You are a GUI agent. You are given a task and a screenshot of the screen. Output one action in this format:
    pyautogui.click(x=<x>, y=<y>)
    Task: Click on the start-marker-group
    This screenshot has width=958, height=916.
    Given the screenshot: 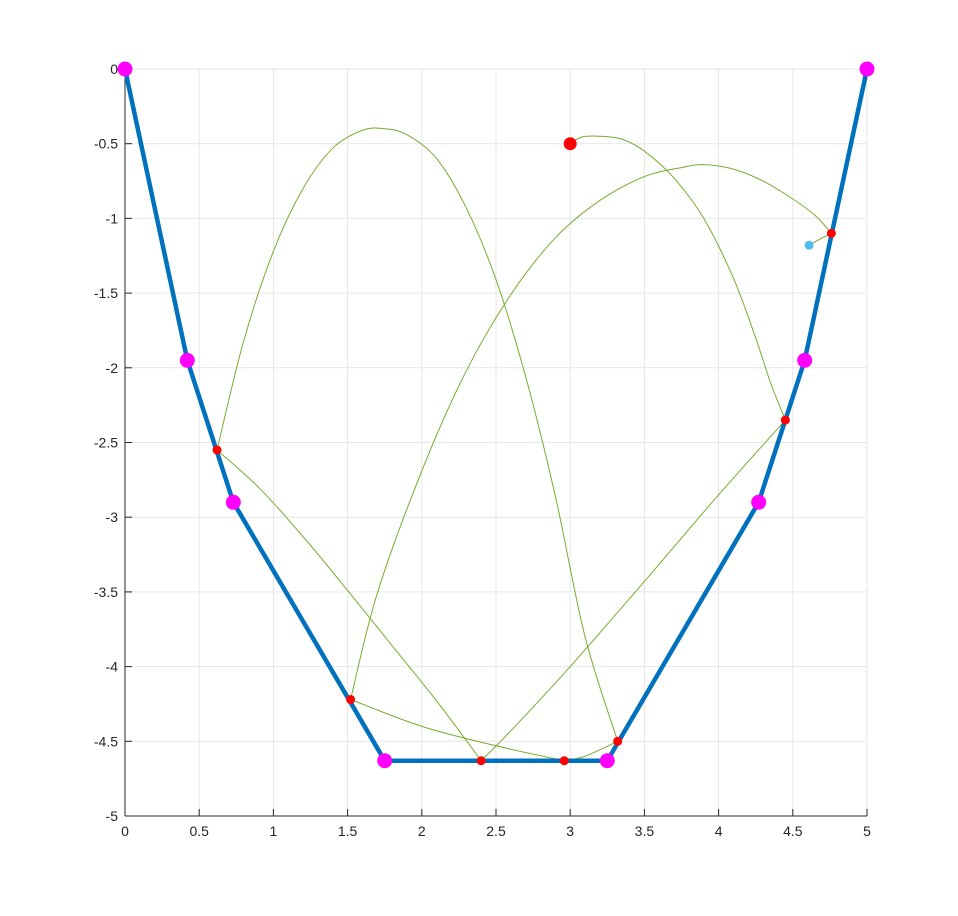 What is the action you would take?
    pyautogui.click(x=570, y=144)
    